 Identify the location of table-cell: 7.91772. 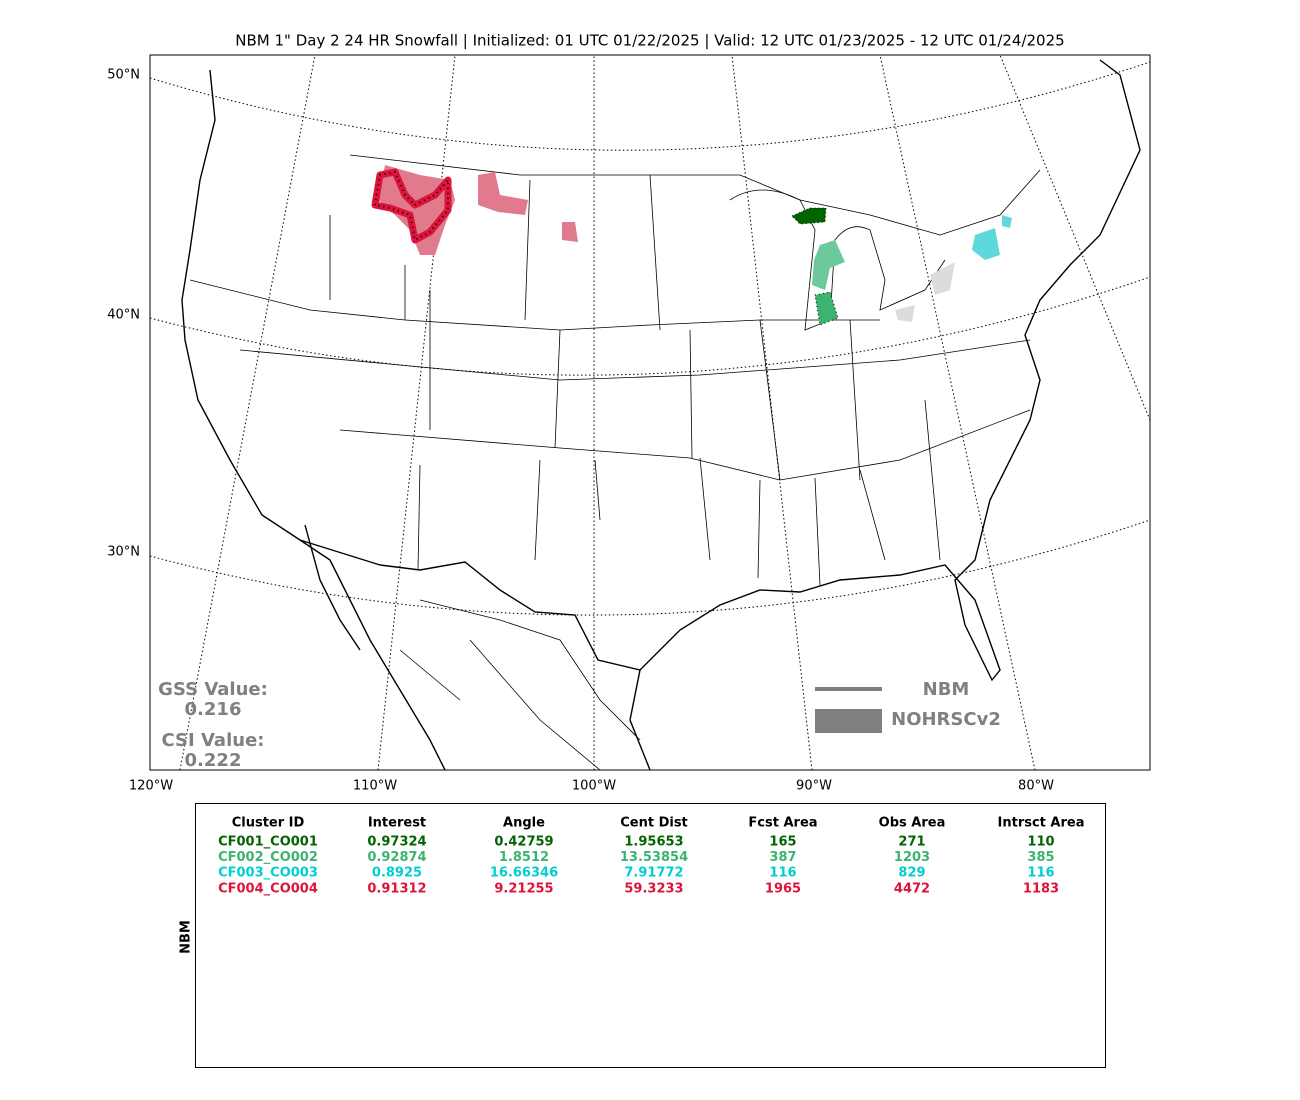
(653, 873).